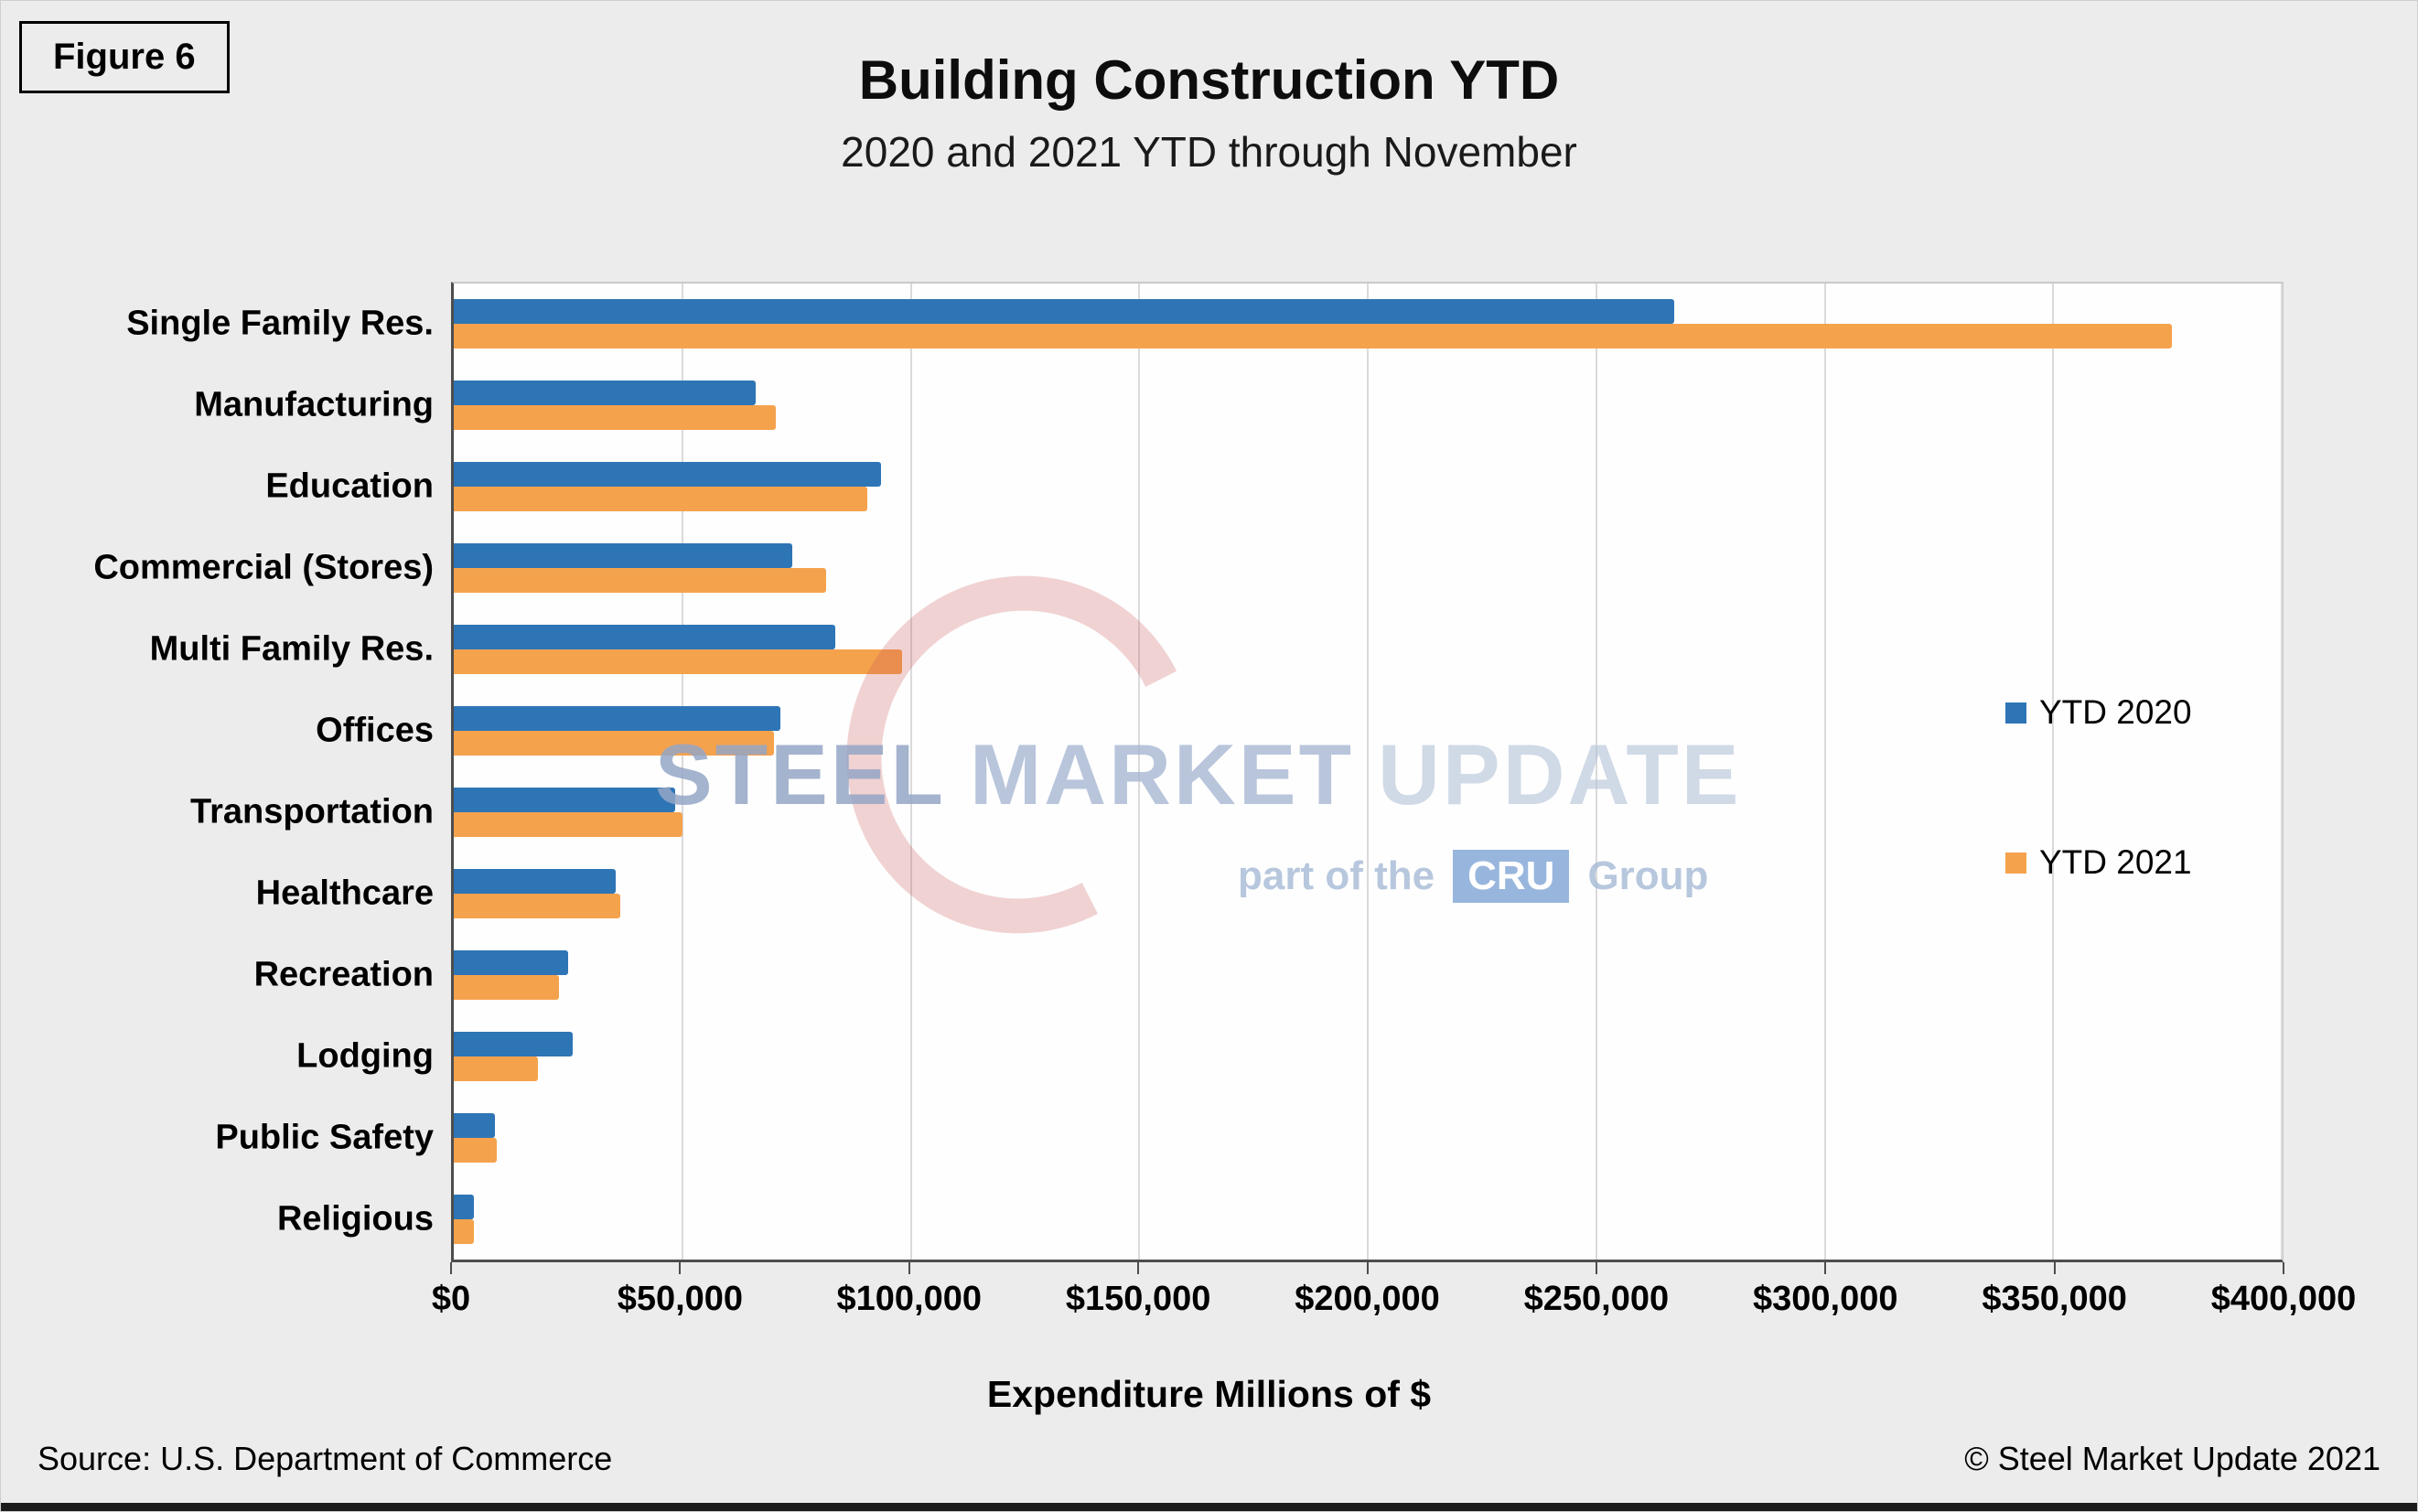 The image size is (2418, 1512). Describe the element at coordinates (1596, 1299) in the screenshot. I see `x-tick-label: $250,000` at that location.